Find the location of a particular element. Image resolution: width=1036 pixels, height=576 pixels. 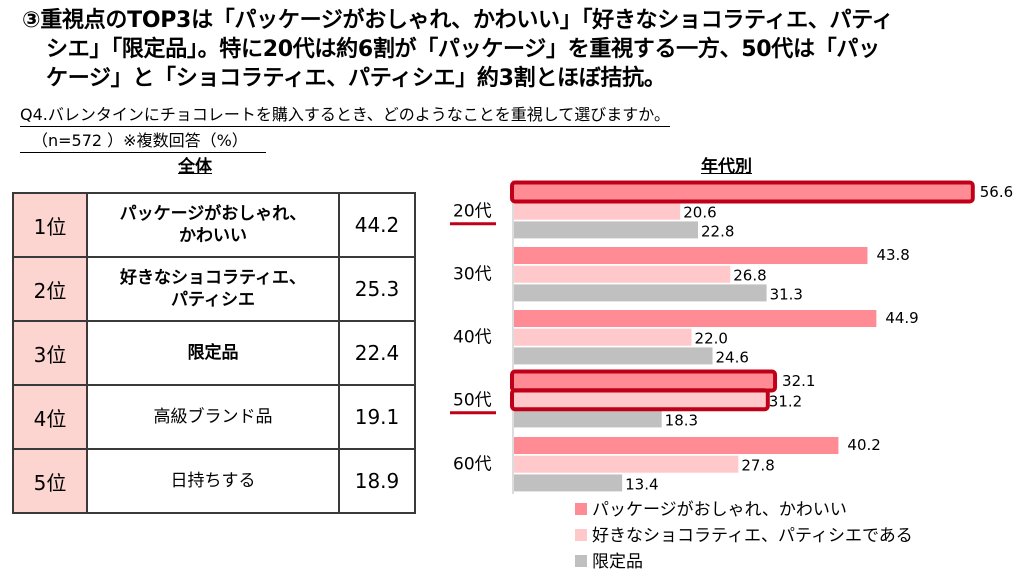

value-cell: 25.3 is located at coordinates (377, 289).